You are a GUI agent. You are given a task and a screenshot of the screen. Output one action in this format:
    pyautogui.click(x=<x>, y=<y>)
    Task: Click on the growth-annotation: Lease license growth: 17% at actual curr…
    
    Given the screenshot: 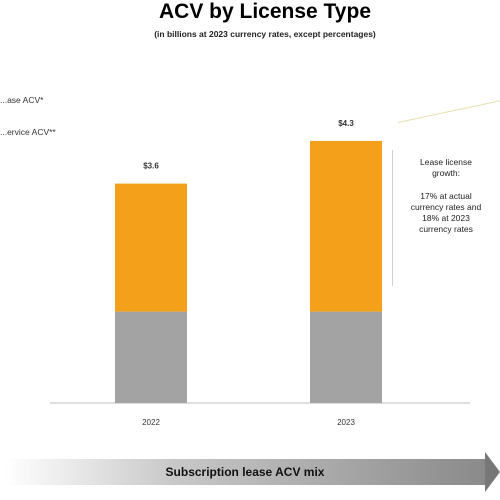 What is the action you would take?
    pyautogui.click(x=446, y=196)
    